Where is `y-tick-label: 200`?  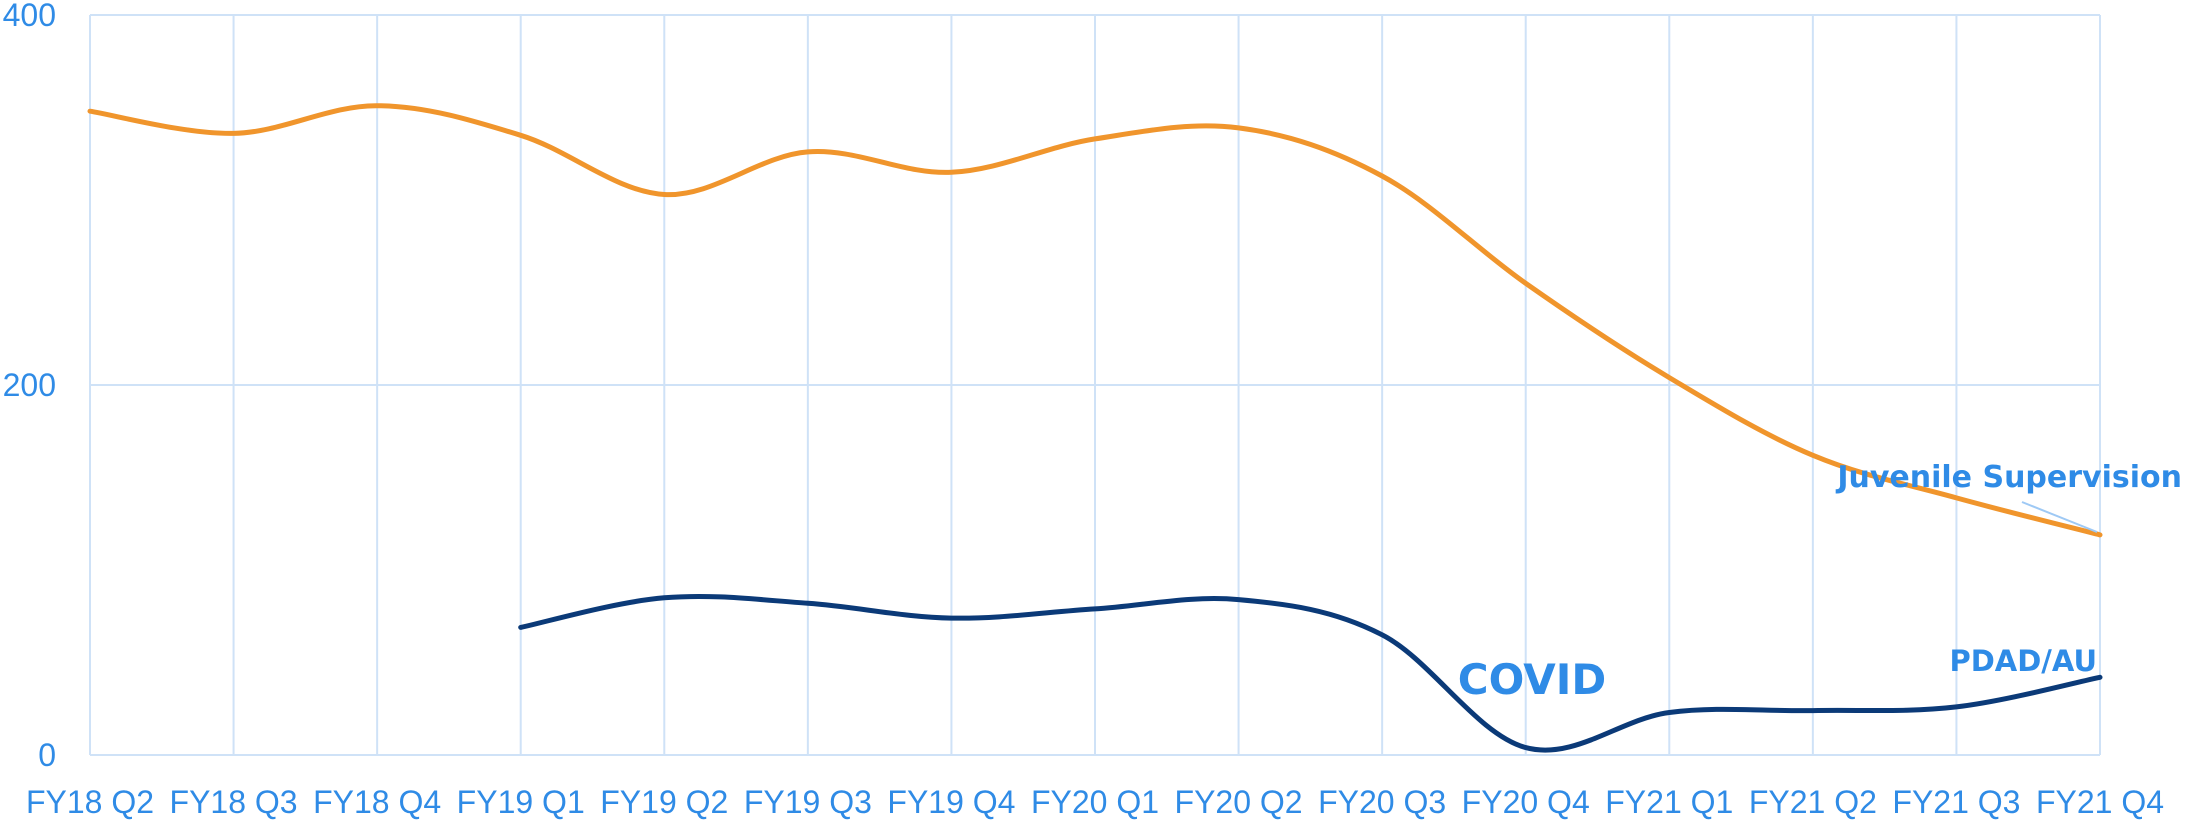
y-tick-label: 200 is located at coordinates (29, 385).